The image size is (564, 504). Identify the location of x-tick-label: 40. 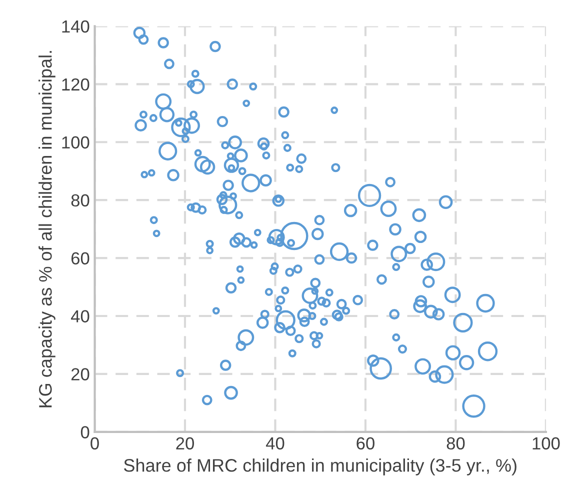
(275, 443).